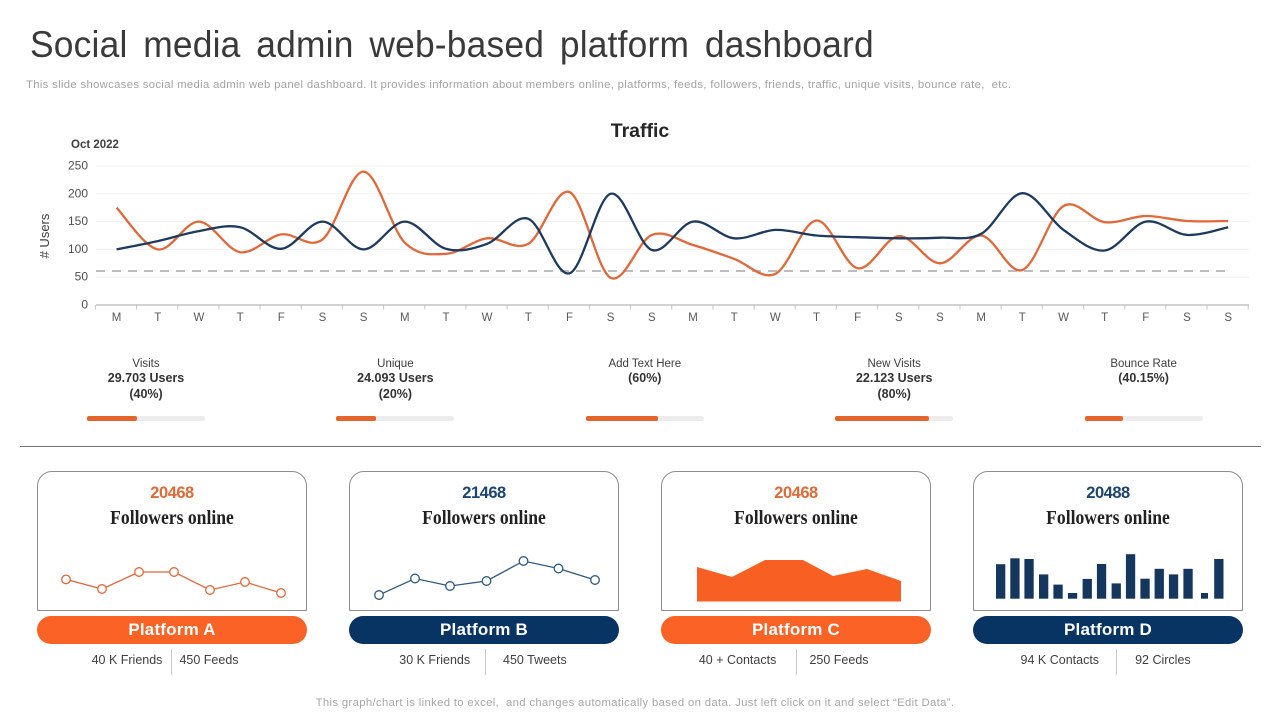 This screenshot has width=1280, height=720. I want to click on svg-text: Oct 2022, so click(95, 145).